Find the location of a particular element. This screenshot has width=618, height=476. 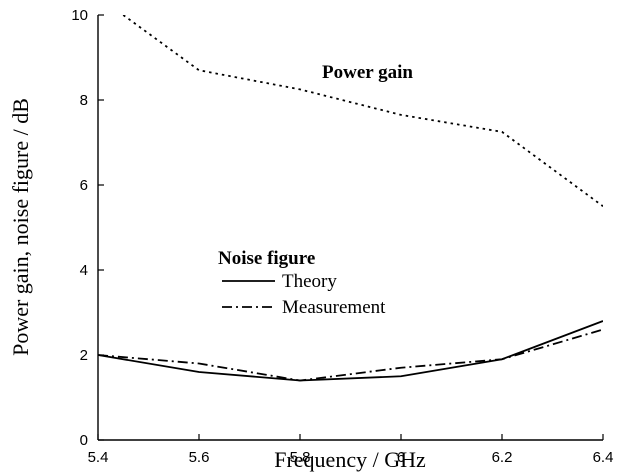

x-tick-label: 6.2 is located at coordinates (502, 457).